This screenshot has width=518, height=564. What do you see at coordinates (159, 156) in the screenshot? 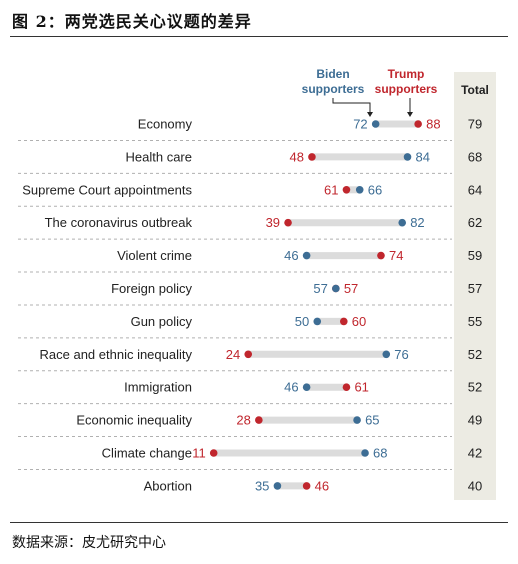
I see `category-label: Health care` at bounding box center [159, 156].